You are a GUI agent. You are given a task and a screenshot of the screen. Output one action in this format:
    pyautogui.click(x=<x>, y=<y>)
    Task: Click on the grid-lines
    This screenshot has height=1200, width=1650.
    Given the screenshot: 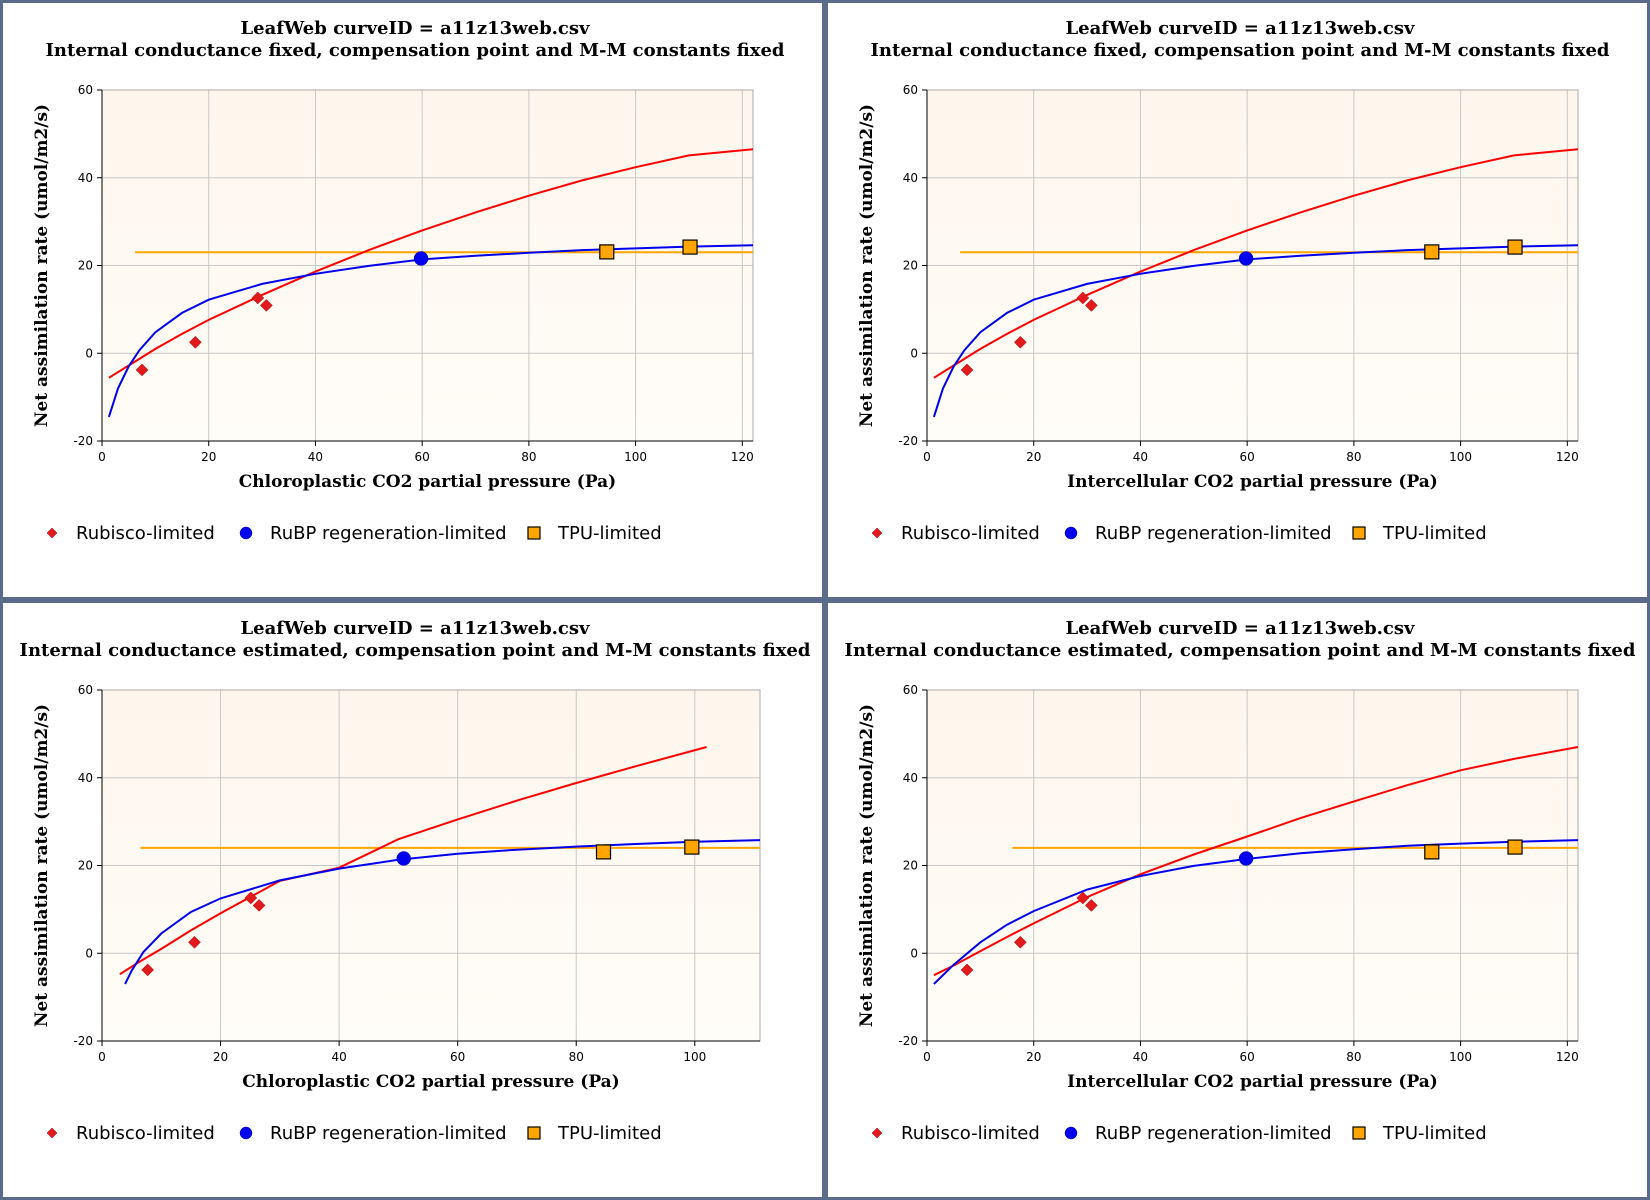 What is the action you would take?
    pyautogui.click(x=427, y=265)
    